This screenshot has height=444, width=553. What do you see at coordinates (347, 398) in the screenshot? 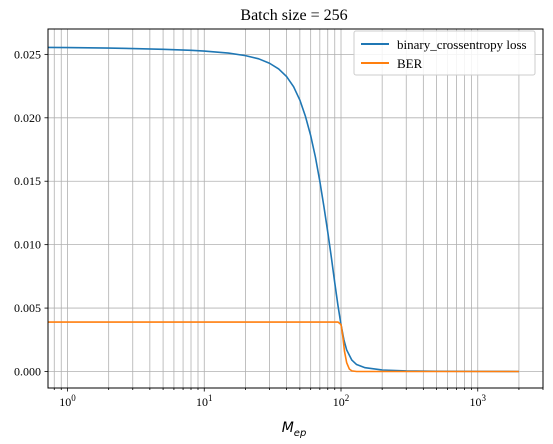
I see `x-tick-label-exponent: 2` at bounding box center [347, 398].